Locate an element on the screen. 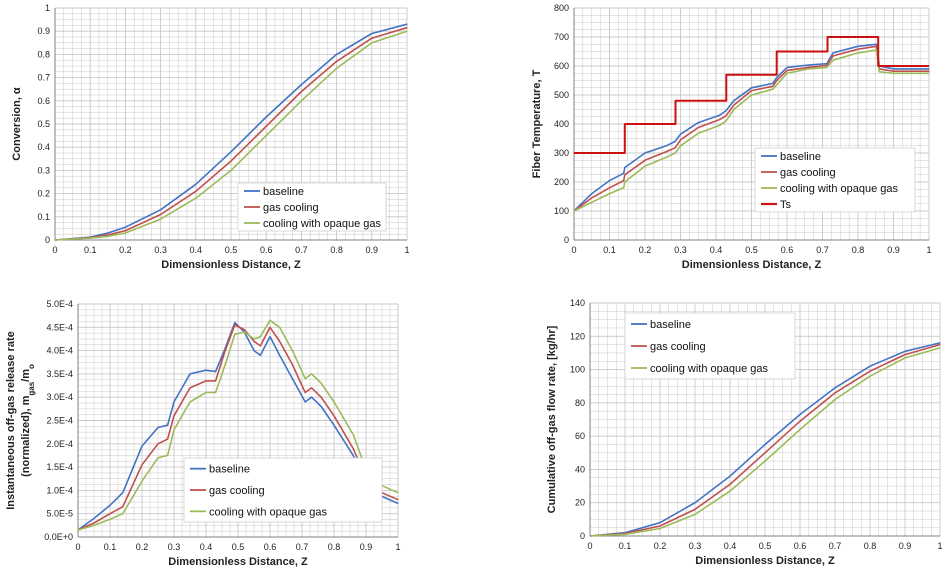 The width and height of the screenshot is (950, 573). y-tick-label: 0.8 is located at coordinates (43, 54).